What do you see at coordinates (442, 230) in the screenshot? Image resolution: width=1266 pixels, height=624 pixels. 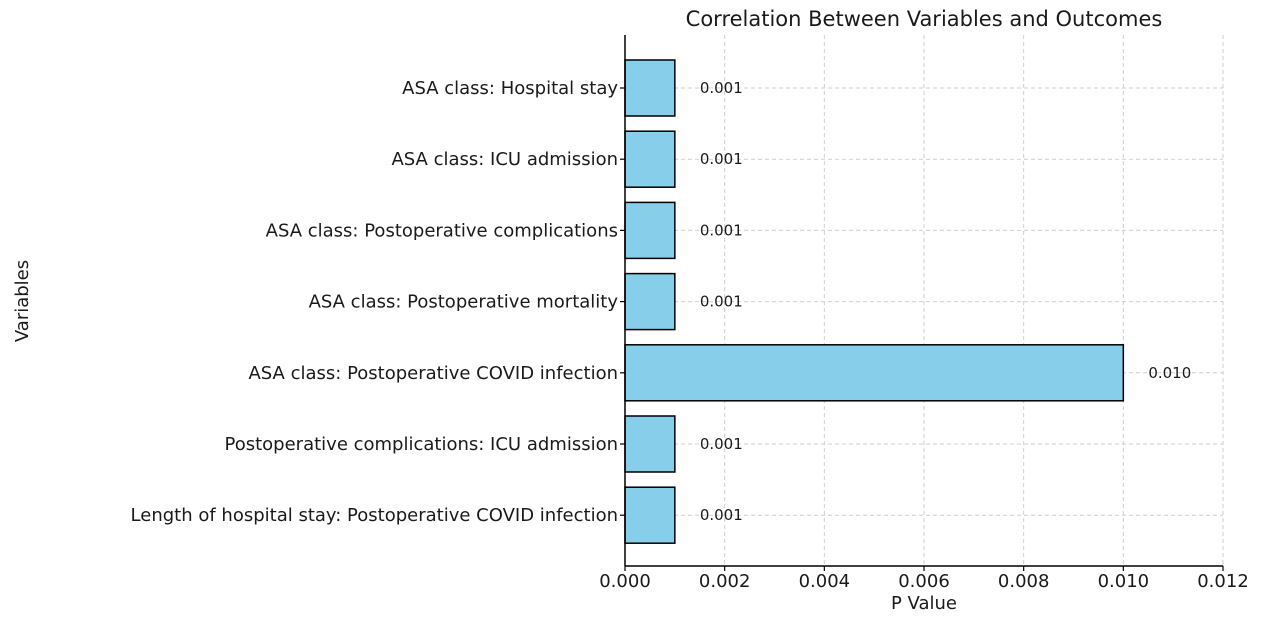 I see `category-label: ASA class: Postoperative complications` at bounding box center [442, 230].